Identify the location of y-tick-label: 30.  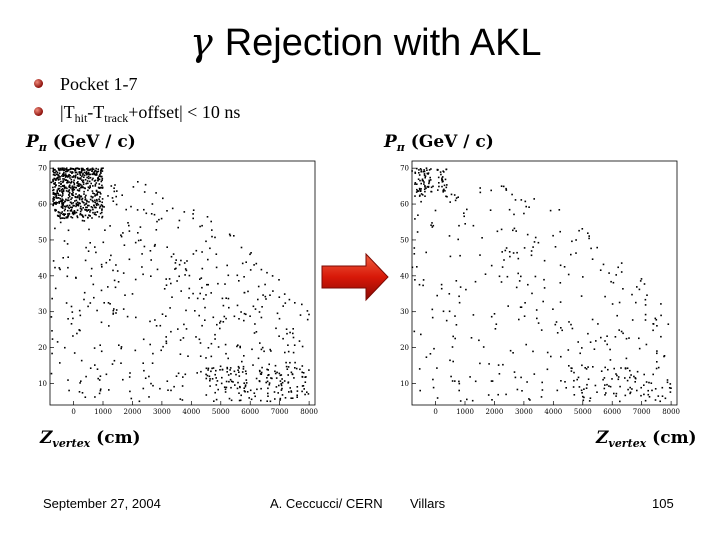
(404, 312).